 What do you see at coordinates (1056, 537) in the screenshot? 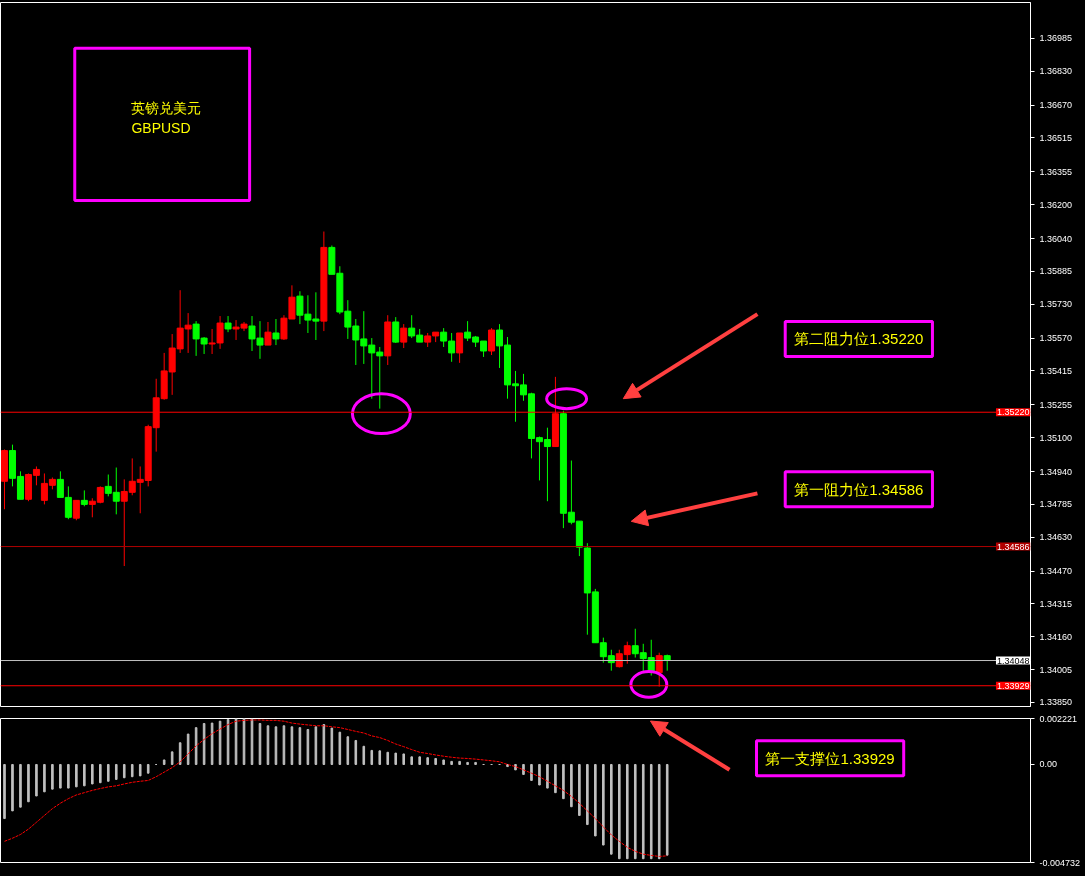
I see `y-tick-label: 1.34630` at bounding box center [1056, 537].